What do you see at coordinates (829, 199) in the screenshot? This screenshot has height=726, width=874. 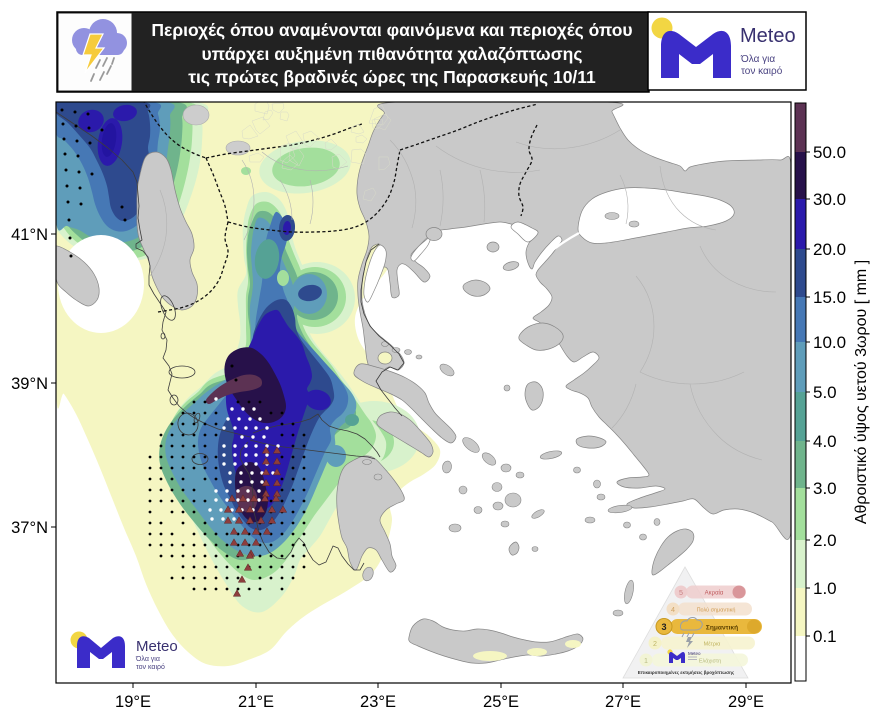 I see `svg-text: 30.0` at bounding box center [829, 199].